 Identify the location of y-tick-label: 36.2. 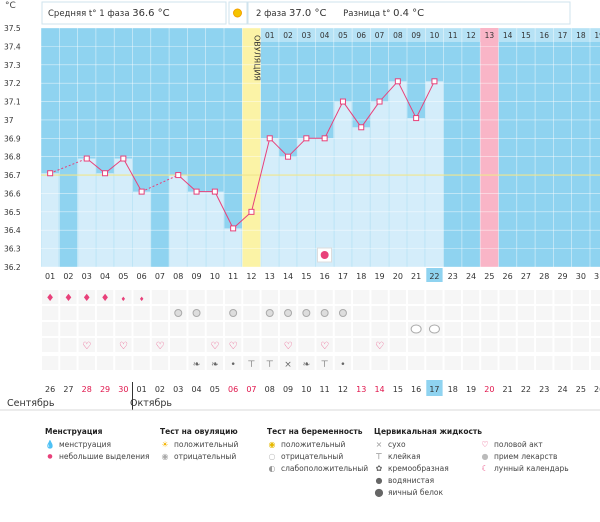
(12, 267).